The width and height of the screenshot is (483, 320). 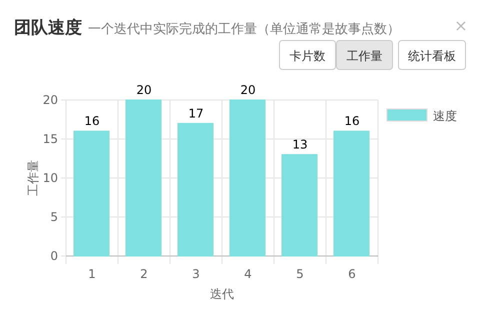 I want to click on x-axis-title: 迭代, so click(x=222, y=294).